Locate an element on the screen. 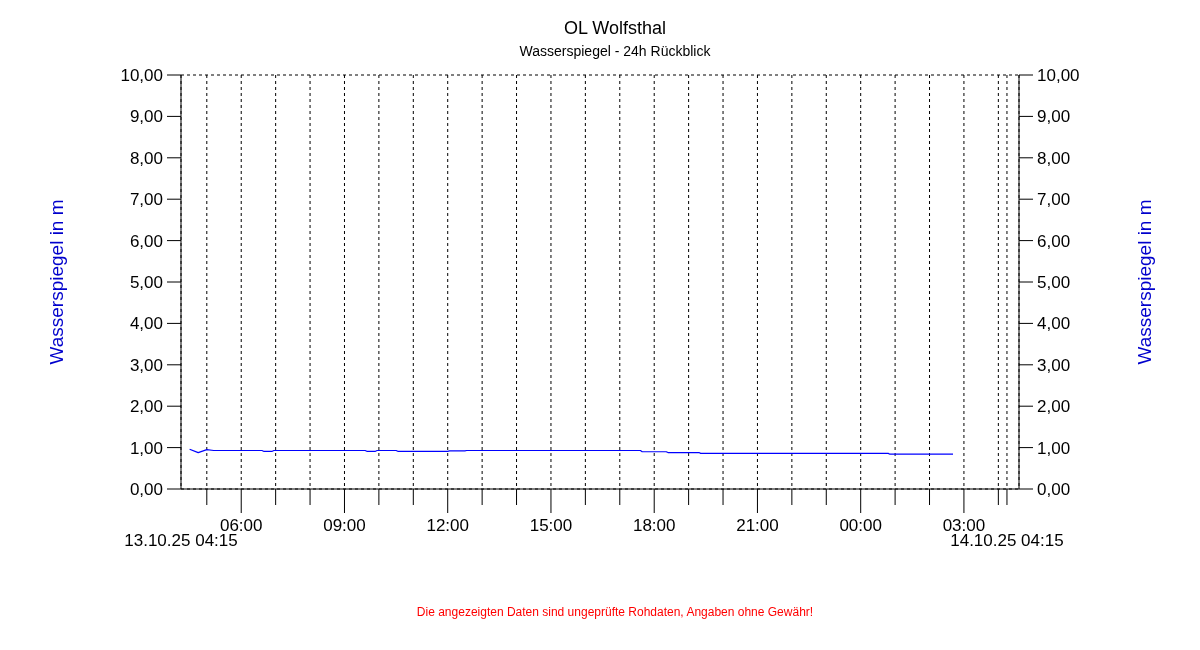 This screenshot has height=650, width=1200. y-axis-title: Wasserspiegel in m is located at coordinates (56, 282).